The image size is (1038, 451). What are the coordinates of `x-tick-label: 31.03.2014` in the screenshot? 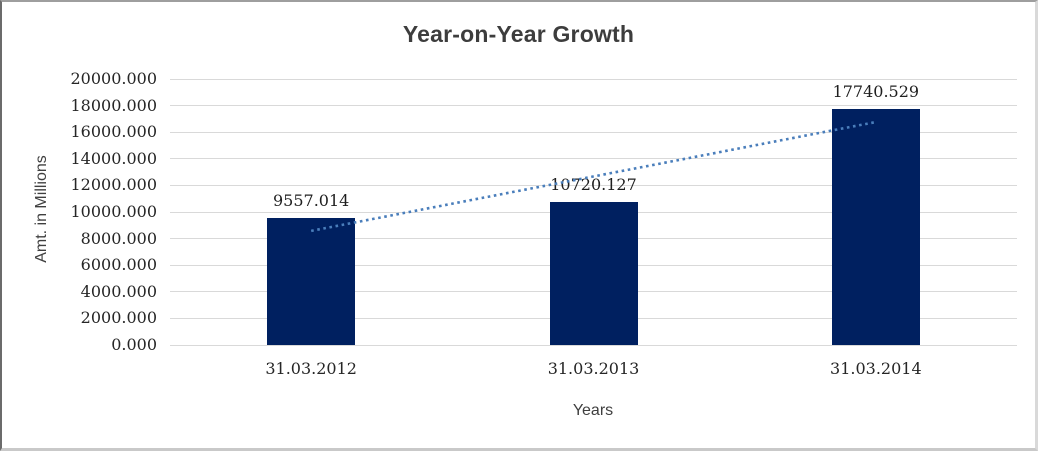 It's located at (876, 368).